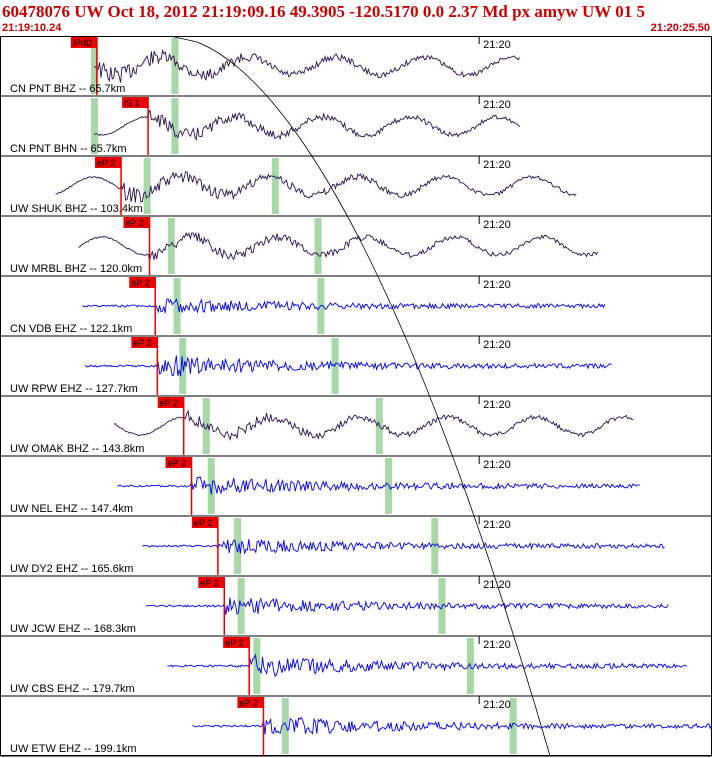 The width and height of the screenshot is (712, 758). What do you see at coordinates (497, 705) in the screenshot?
I see `tick-label-11: 21:20` at bounding box center [497, 705].